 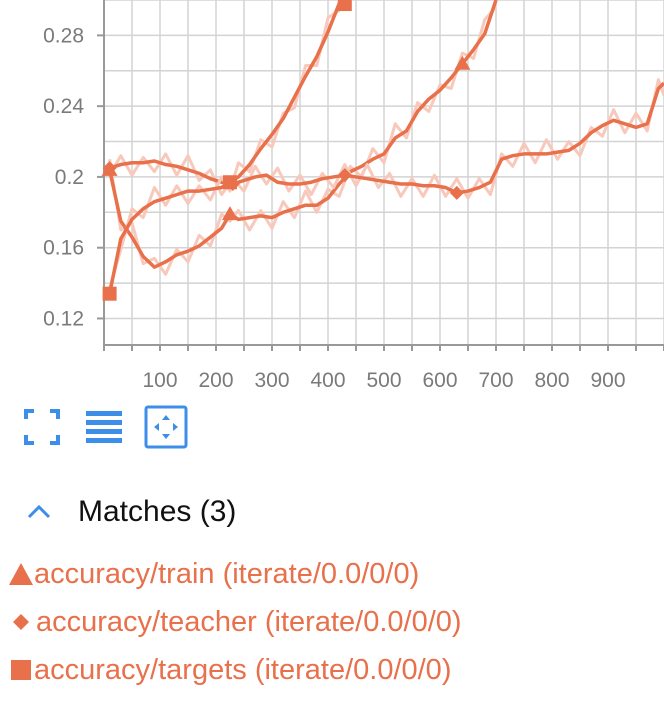 What do you see at coordinates (159, 380) in the screenshot?
I see `x-tick-label: 100` at bounding box center [159, 380].